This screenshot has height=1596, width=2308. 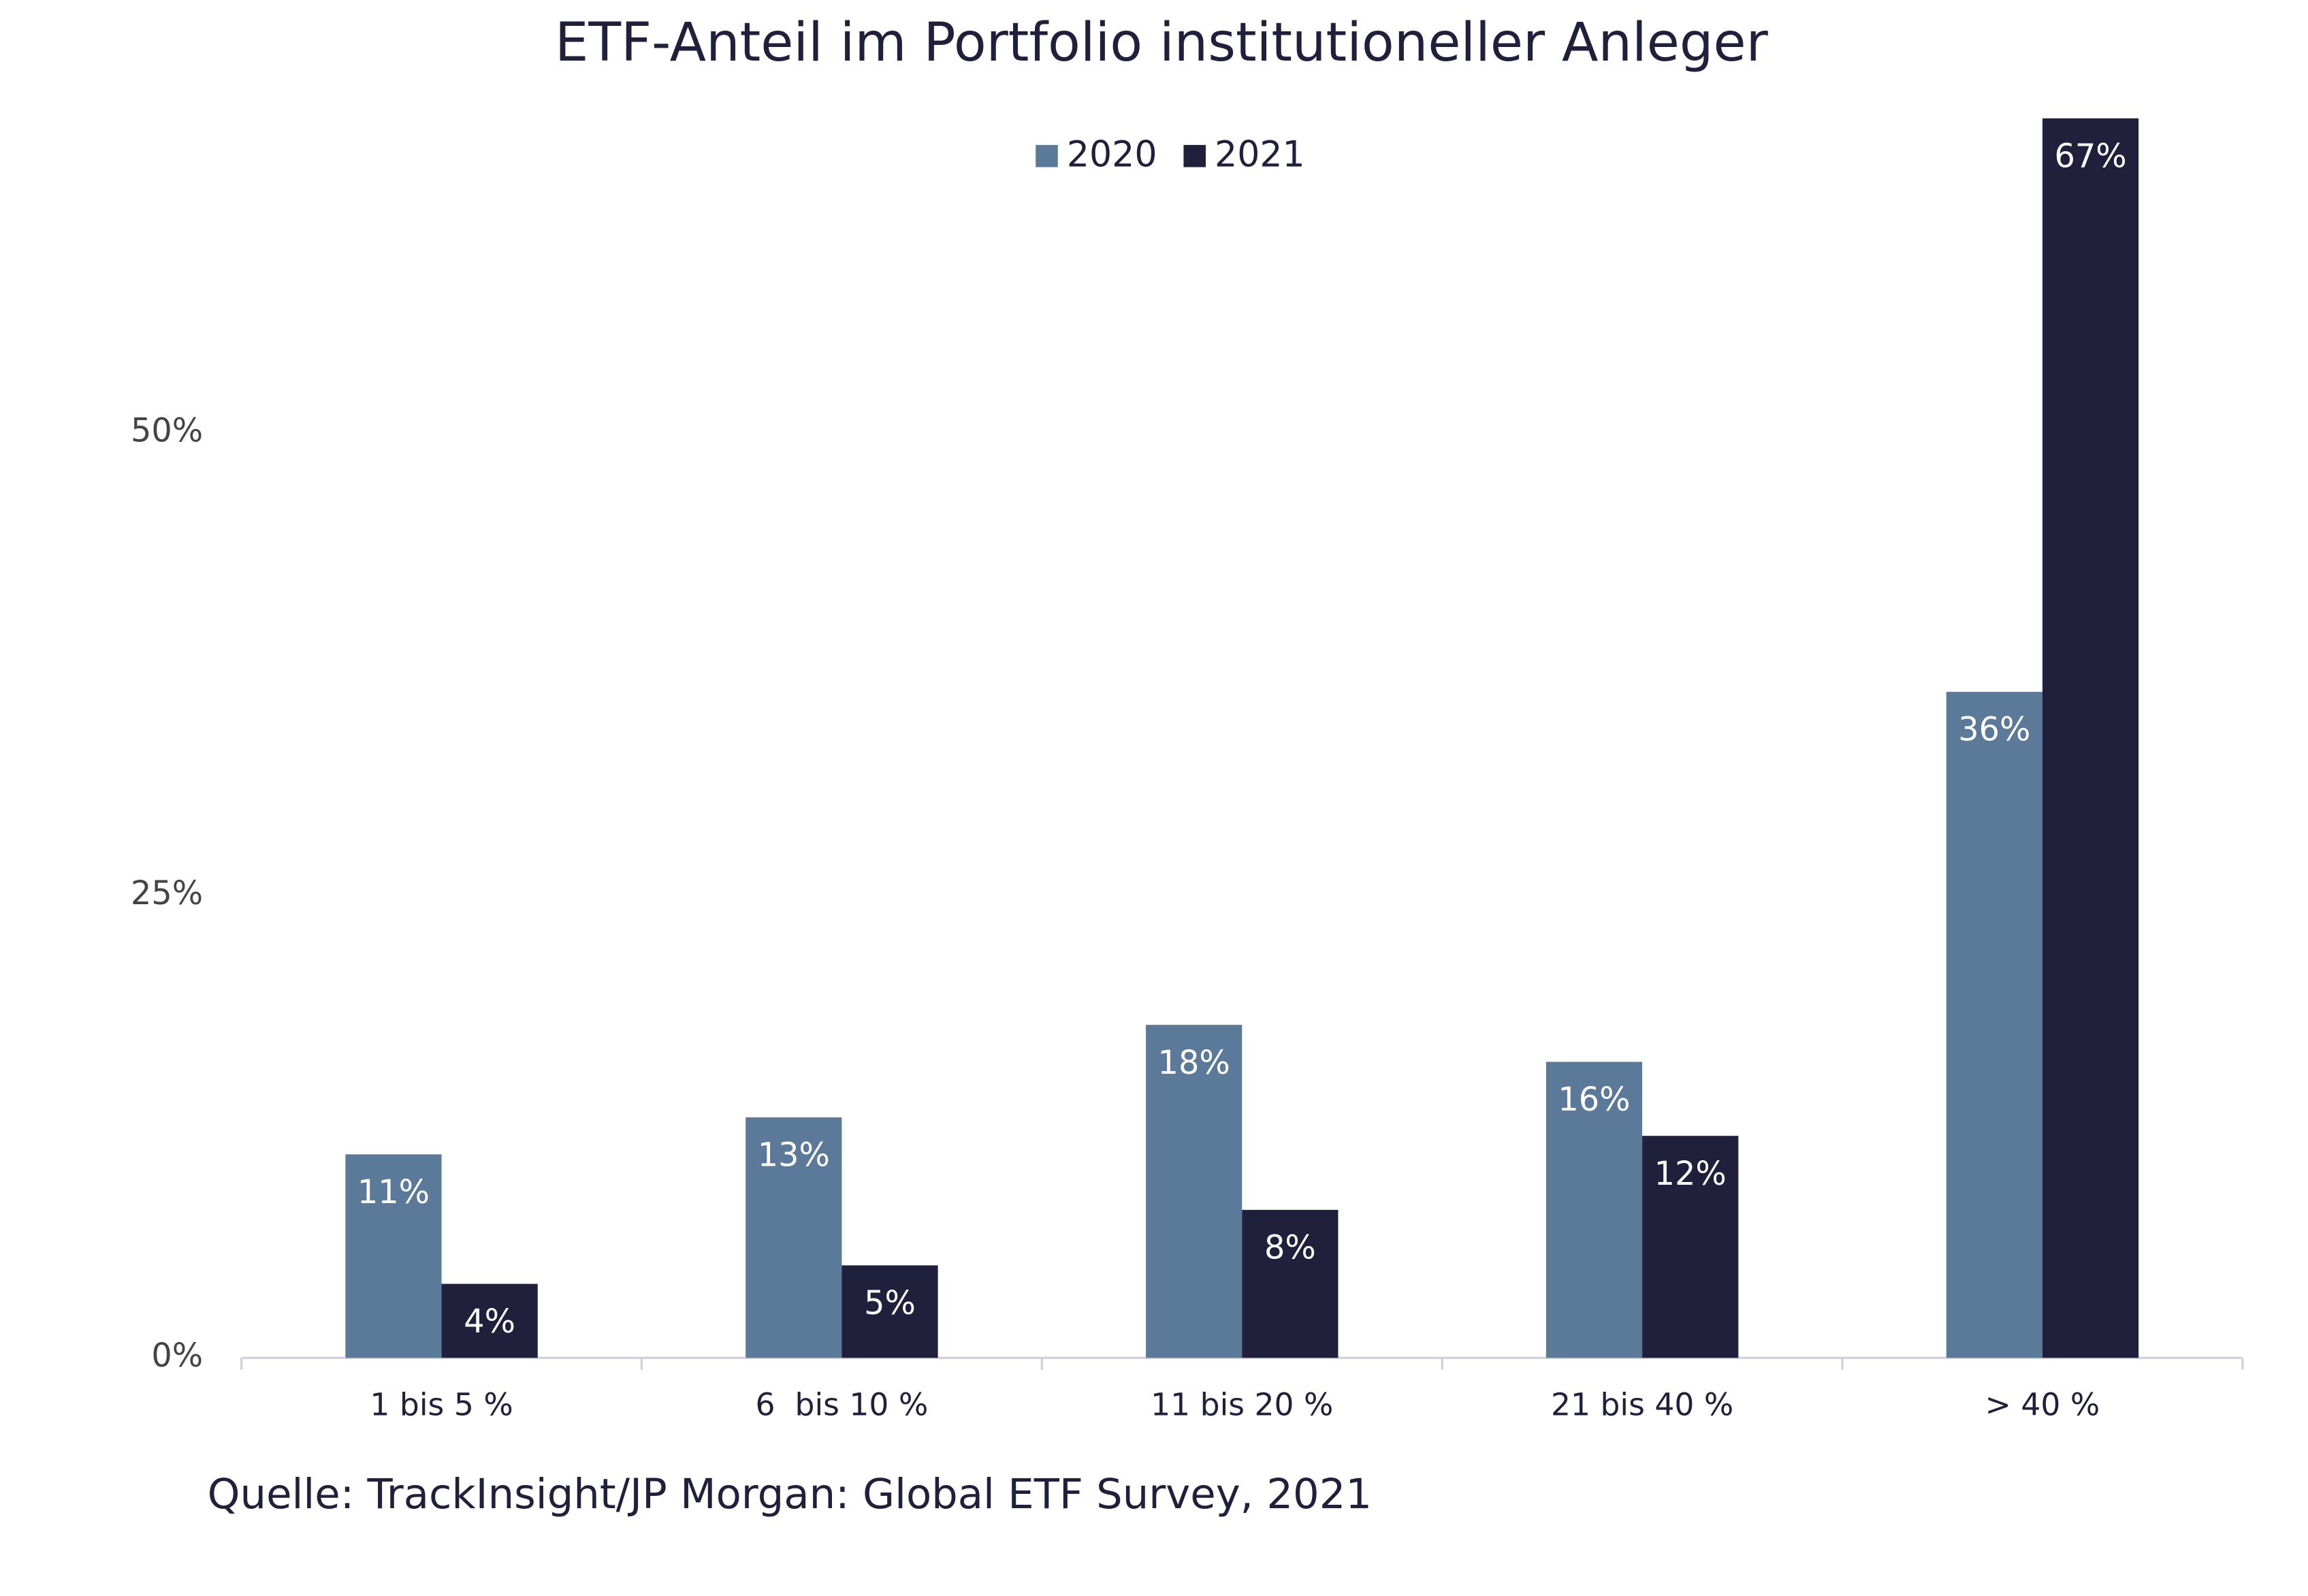 I want to click on value-label: 18%, so click(x=1194, y=1063).